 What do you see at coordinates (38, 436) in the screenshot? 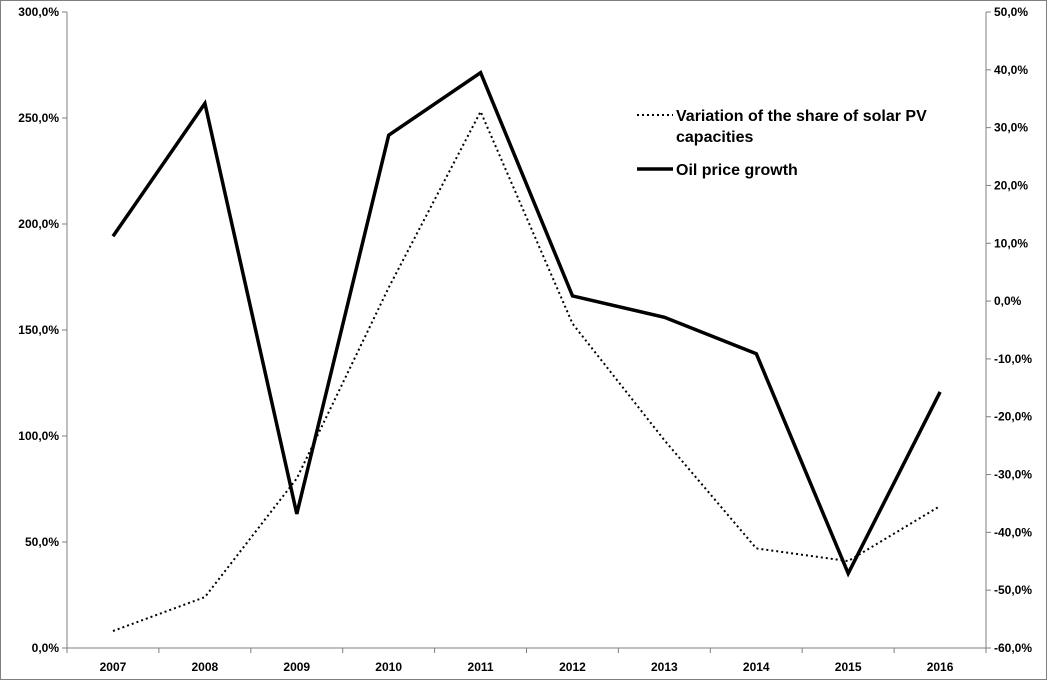
I see `left-tick-label: 100,0%` at bounding box center [38, 436].